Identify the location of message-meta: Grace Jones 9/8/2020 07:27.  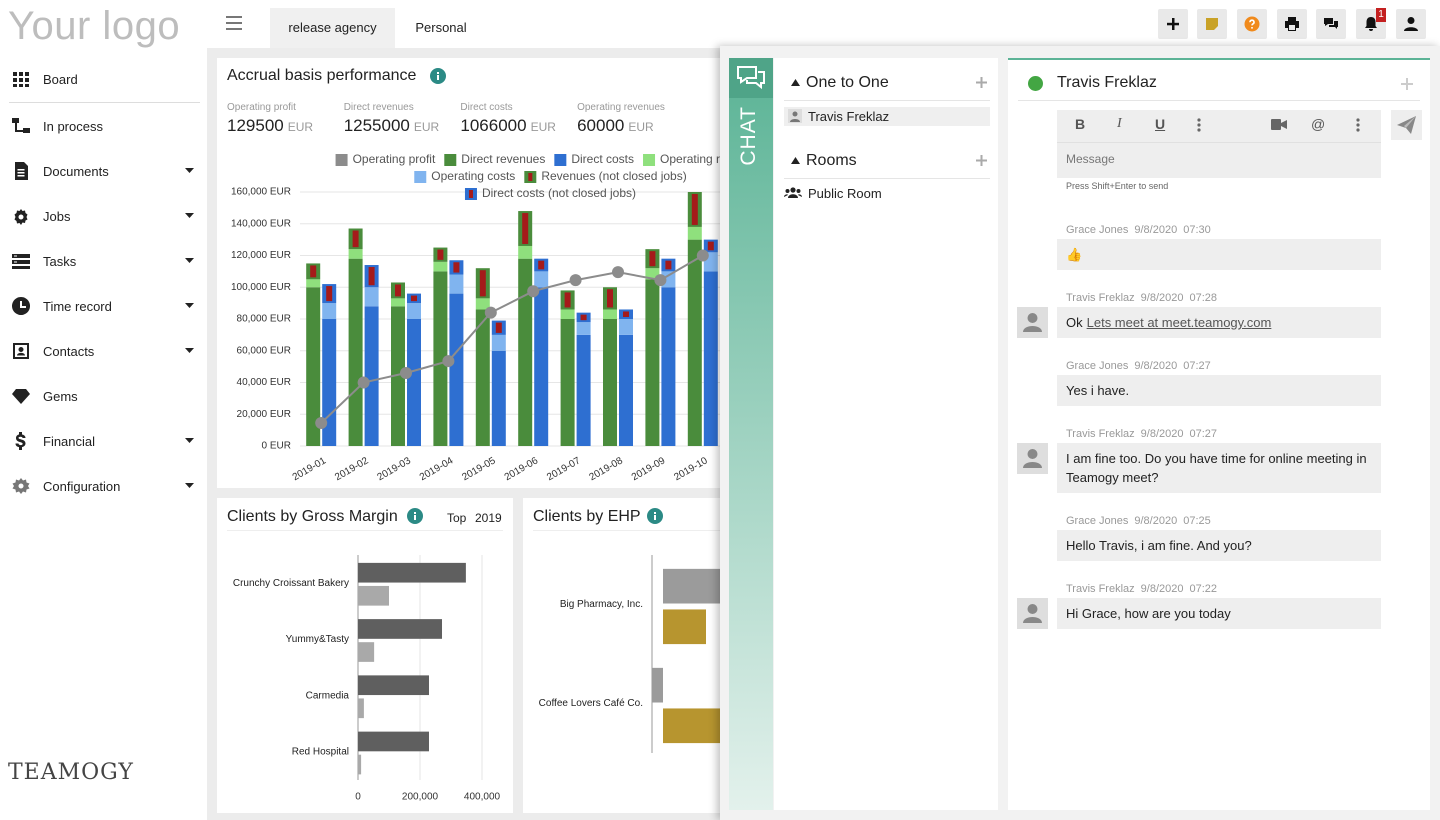
(1219, 366).